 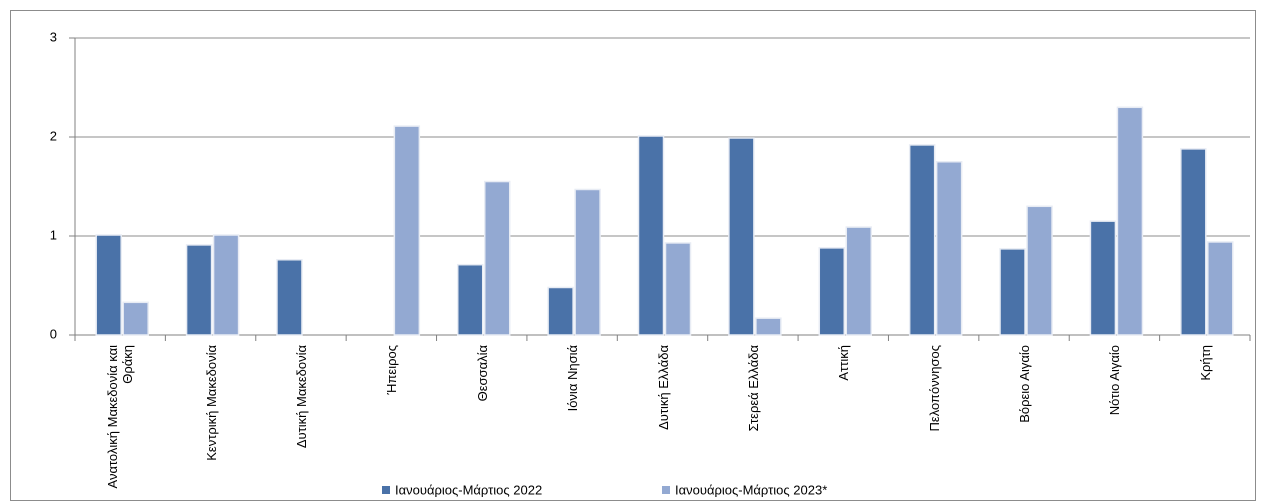 What do you see at coordinates (572, 378) in the screenshot?
I see `x-tick-label: Ιόνια Νησιά` at bounding box center [572, 378].